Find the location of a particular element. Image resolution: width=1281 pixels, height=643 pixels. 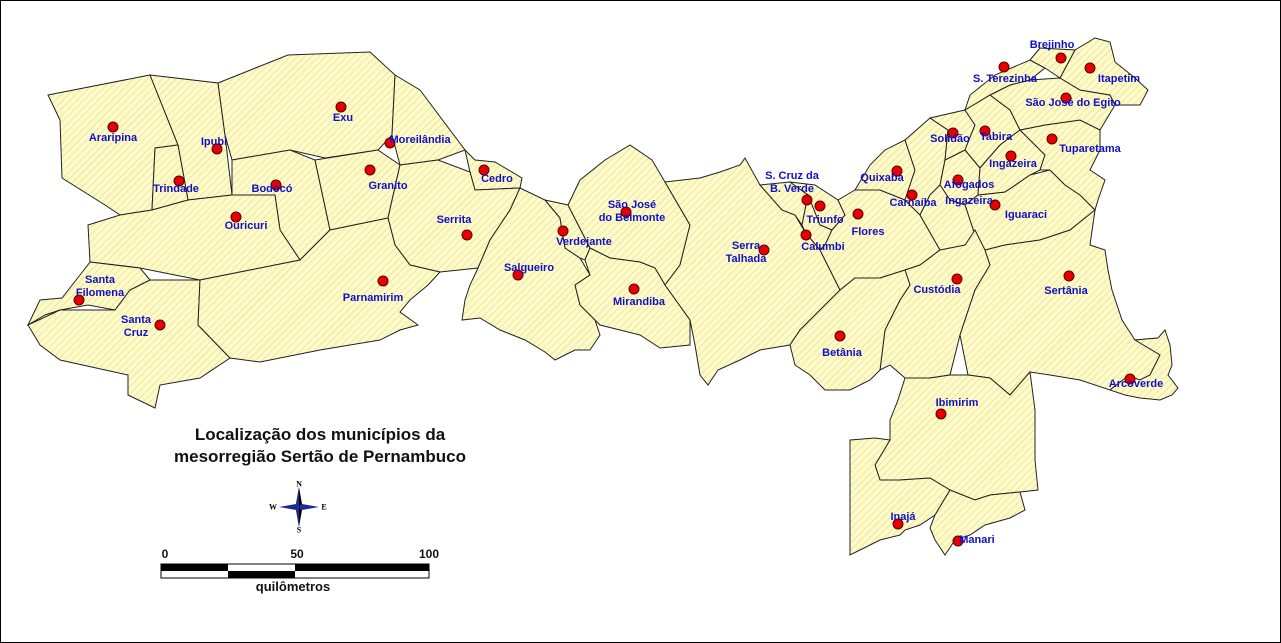

label-ingazeira: Ingazeira is located at coordinates (1013, 164).